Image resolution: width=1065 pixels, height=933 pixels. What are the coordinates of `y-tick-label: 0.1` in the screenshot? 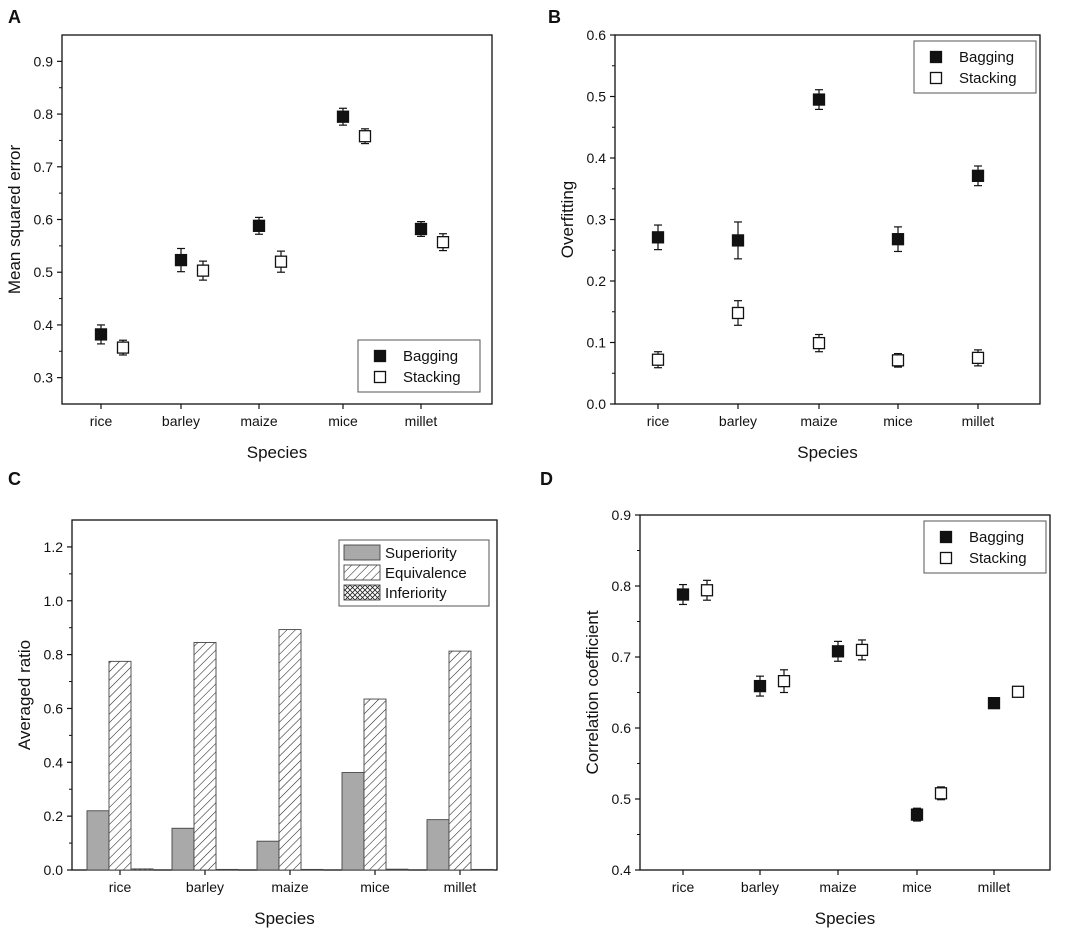 It's located at (597, 343).